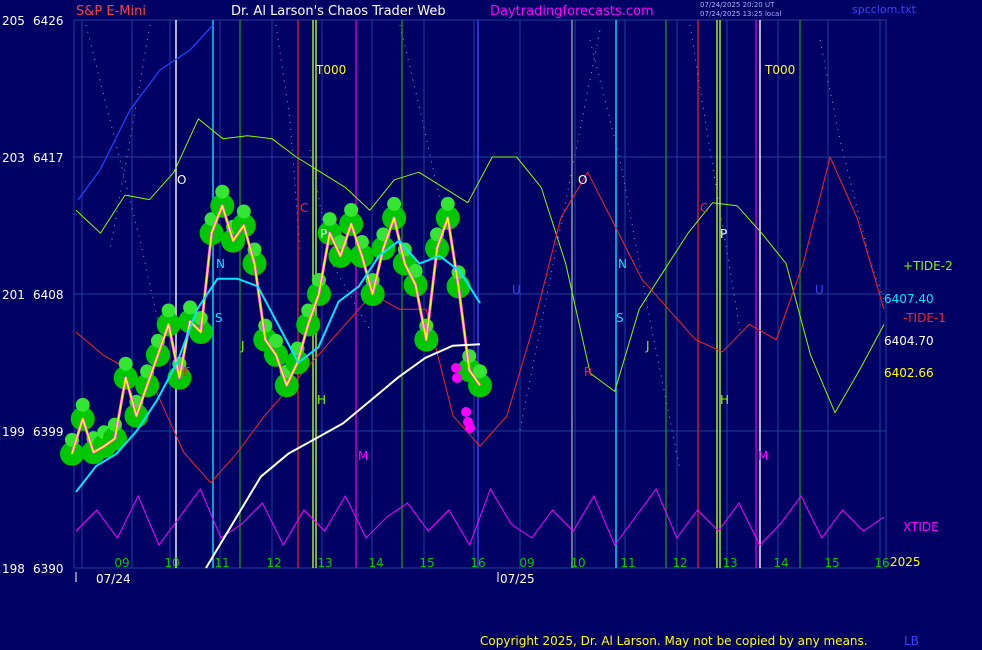 This screenshot has width=982, height=650. What do you see at coordinates (911, 641) in the screenshot?
I see `corner-tag: LB` at bounding box center [911, 641].